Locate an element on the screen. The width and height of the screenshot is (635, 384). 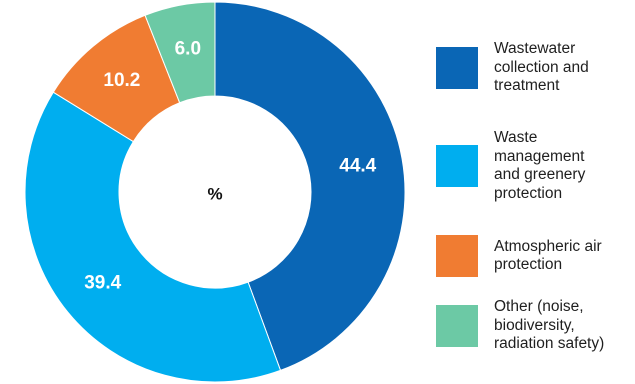
slice-value-label: 39.4 is located at coordinates (102, 283).